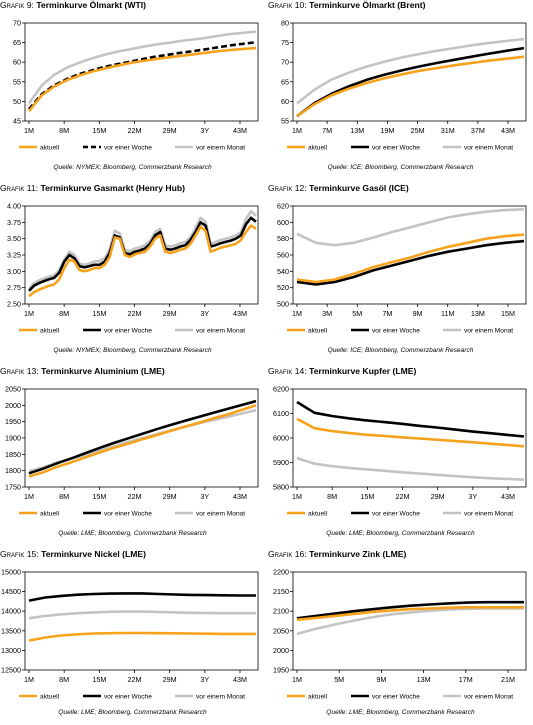  Describe the element at coordinates (13, 389) in the screenshot. I see `y-tick-label: 2050` at that location.